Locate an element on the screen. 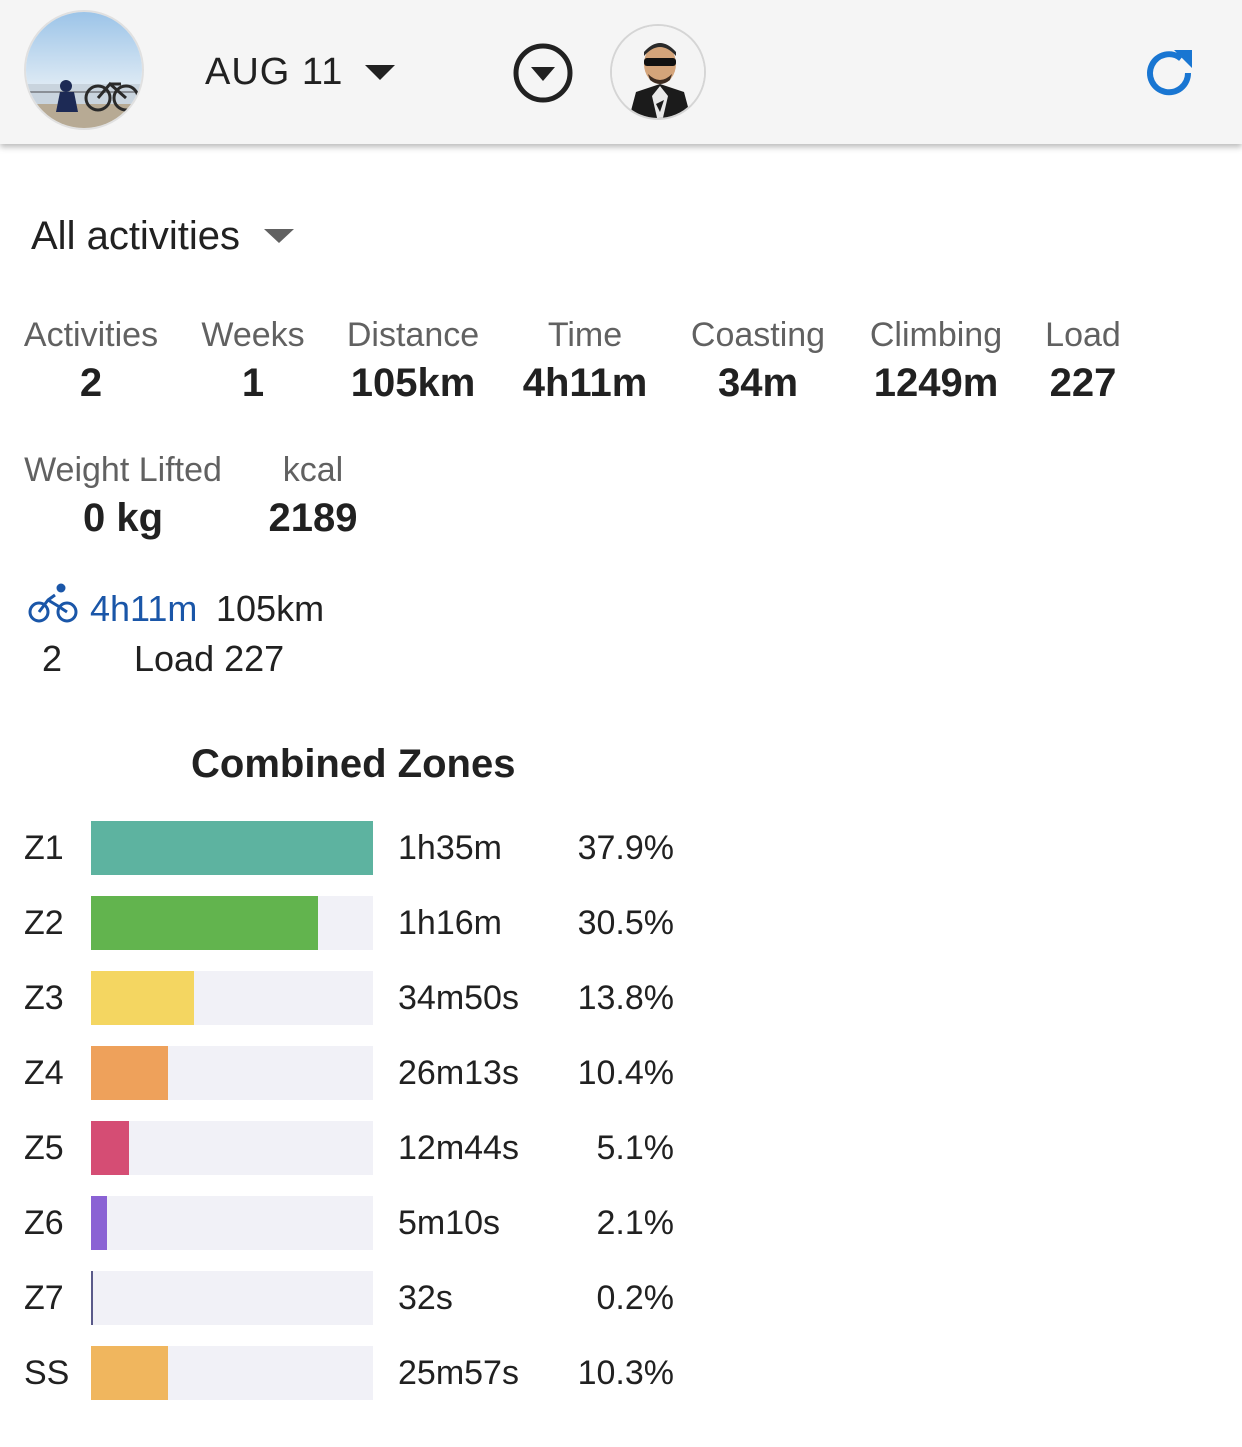  zone-time: 5m10s is located at coordinates (449, 1223).